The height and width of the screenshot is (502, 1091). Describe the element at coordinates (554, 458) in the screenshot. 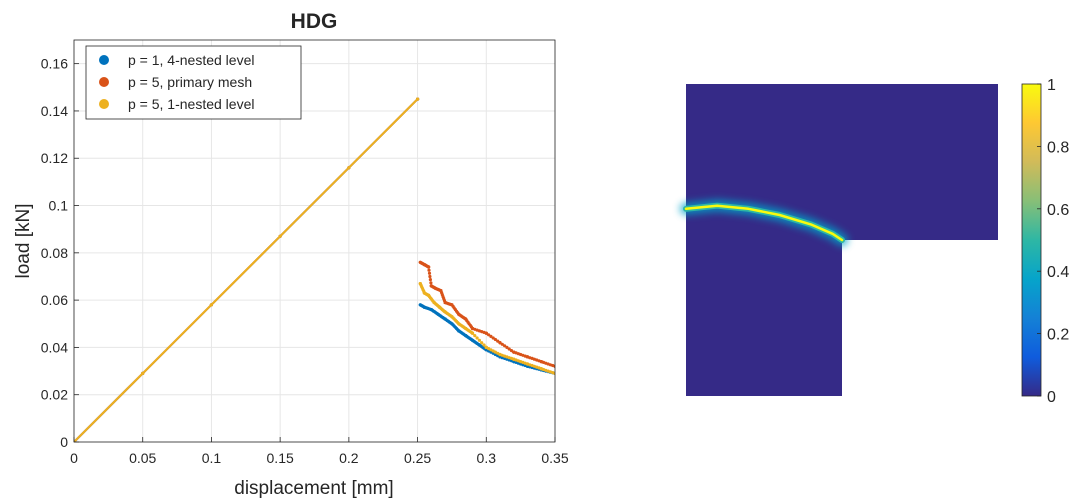

I see `x-tick-label: 0.35` at that location.